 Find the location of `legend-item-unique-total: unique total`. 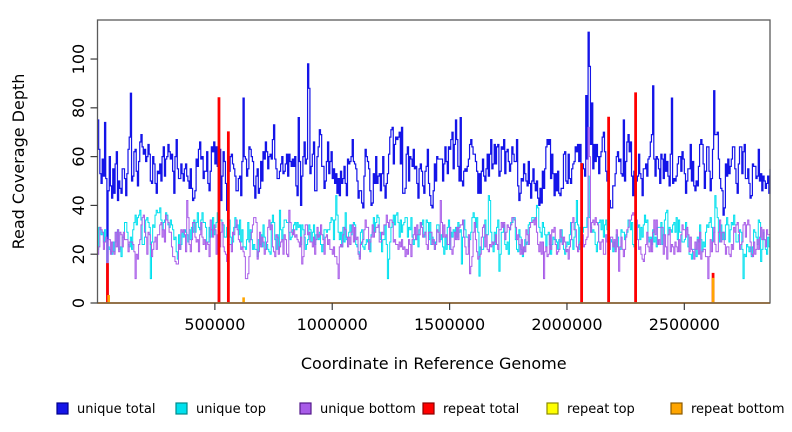

legend-item-unique-total: unique total is located at coordinates (105, 409).